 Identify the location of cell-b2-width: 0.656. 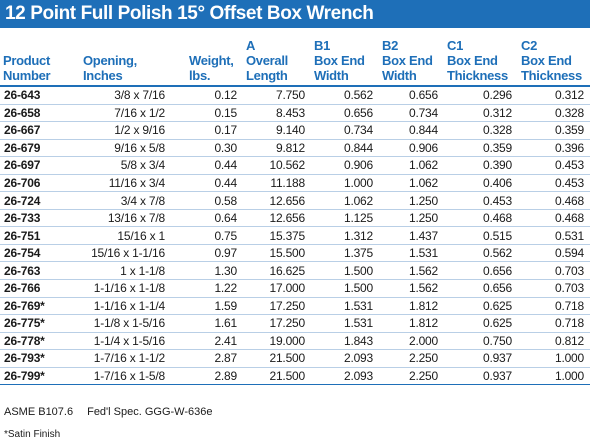
(411, 95).